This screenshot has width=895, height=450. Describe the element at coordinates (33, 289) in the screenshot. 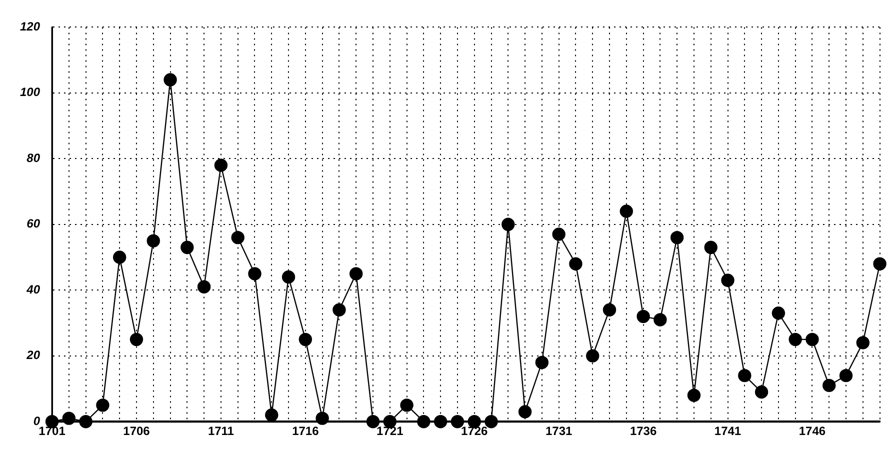

I see `y-tick-label: 40` at that location.